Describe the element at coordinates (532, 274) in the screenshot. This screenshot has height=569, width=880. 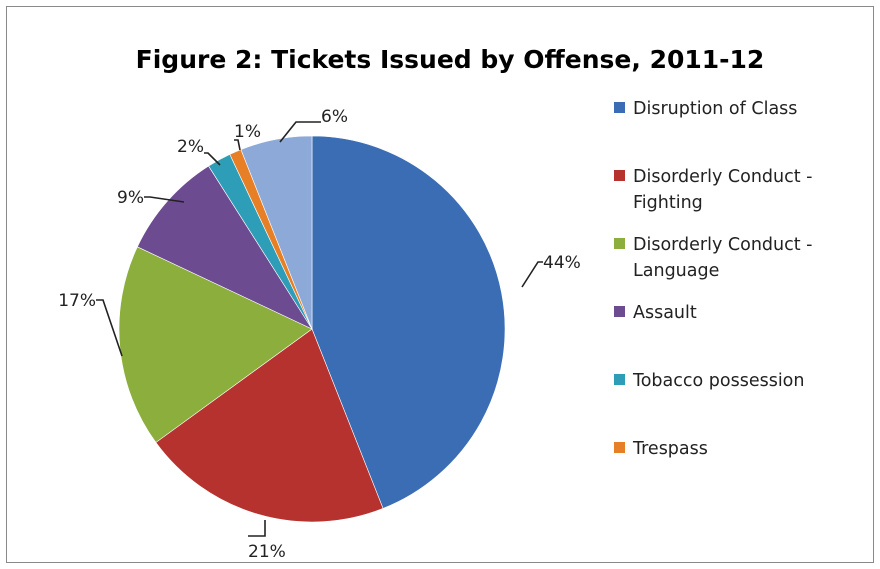
I see `leader-line-disruption-of-class` at that location.